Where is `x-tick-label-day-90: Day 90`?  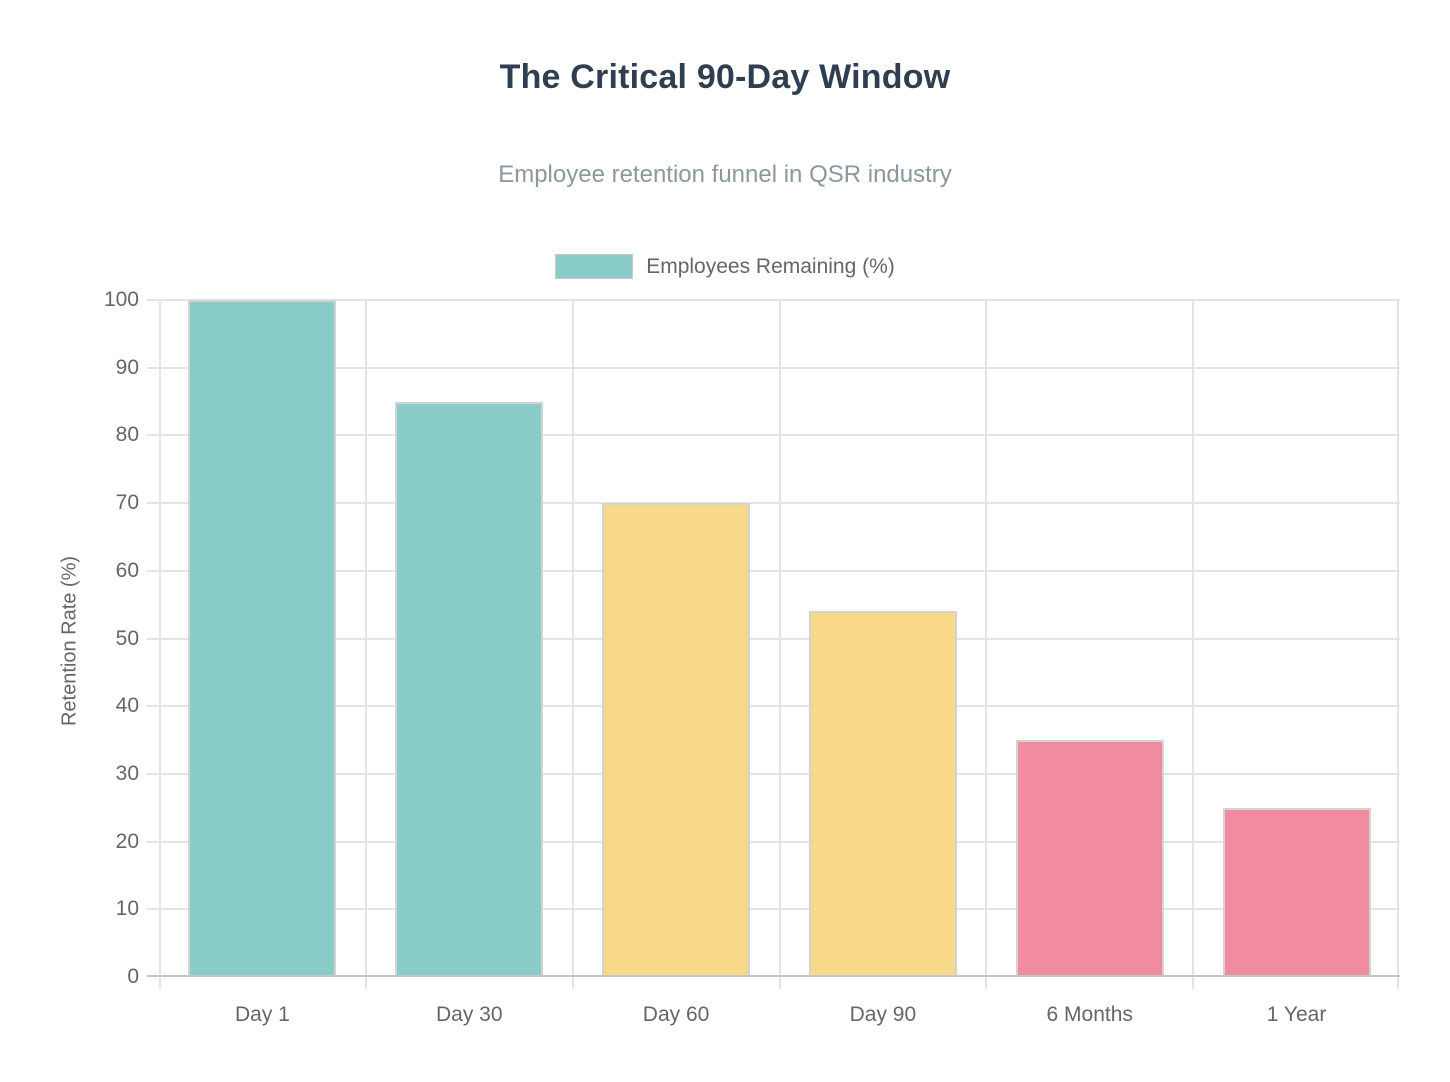 x-tick-label-day-90: Day 90 is located at coordinates (883, 1014).